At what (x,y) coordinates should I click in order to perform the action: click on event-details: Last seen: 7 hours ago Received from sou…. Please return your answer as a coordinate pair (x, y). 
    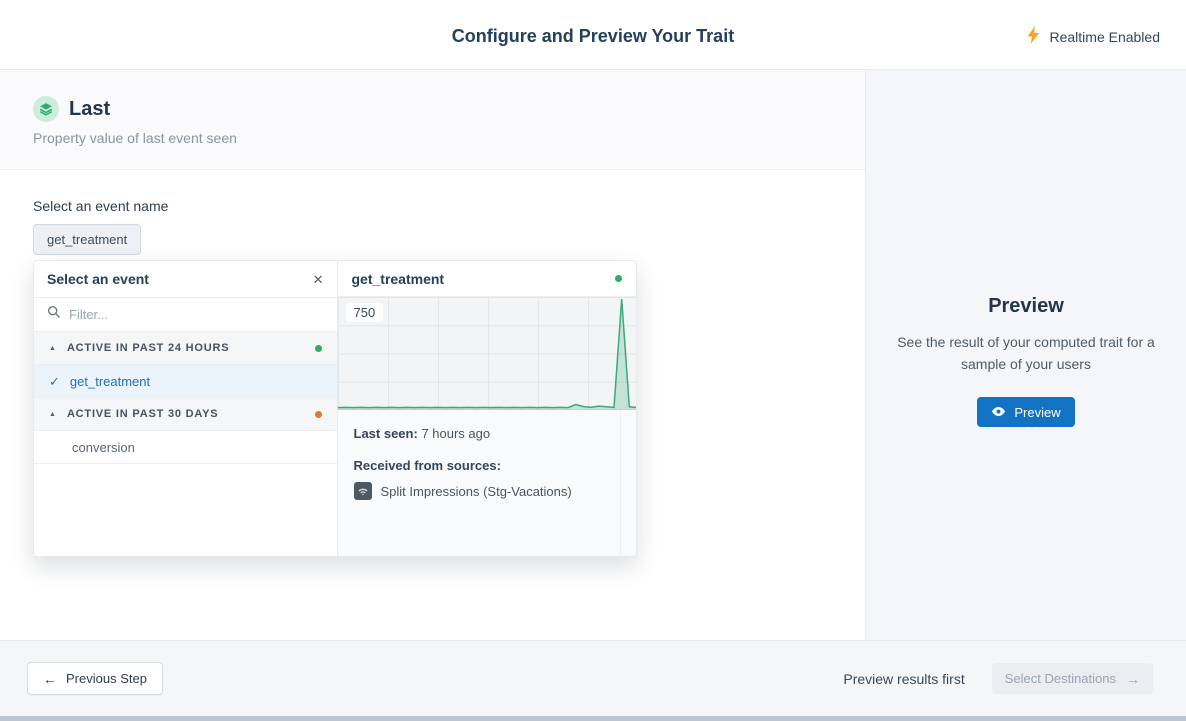
    Looking at the image, I should click on (487, 483).